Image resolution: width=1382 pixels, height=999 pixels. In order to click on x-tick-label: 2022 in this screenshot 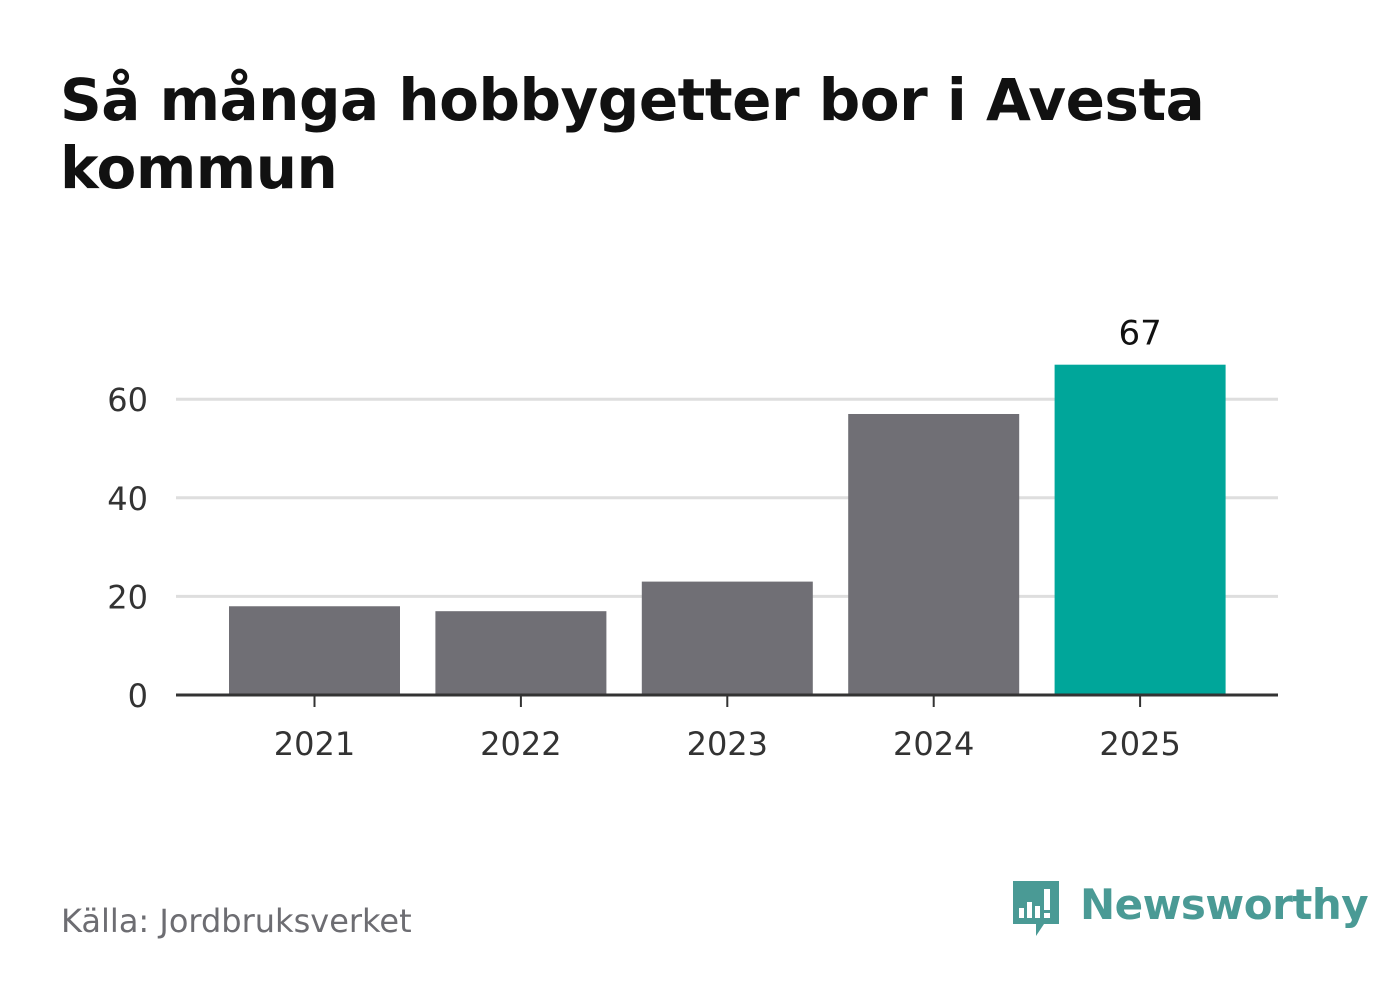, I will do `click(520, 744)`.